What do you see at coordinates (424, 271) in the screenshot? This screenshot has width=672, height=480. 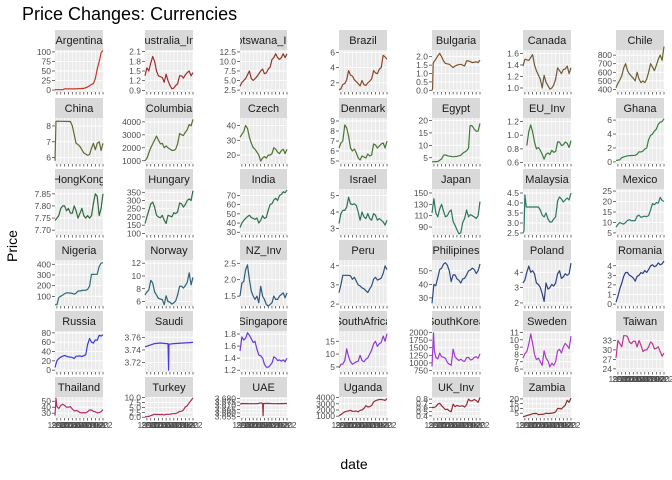 I see `y-tick-label: 50` at bounding box center [424, 271].